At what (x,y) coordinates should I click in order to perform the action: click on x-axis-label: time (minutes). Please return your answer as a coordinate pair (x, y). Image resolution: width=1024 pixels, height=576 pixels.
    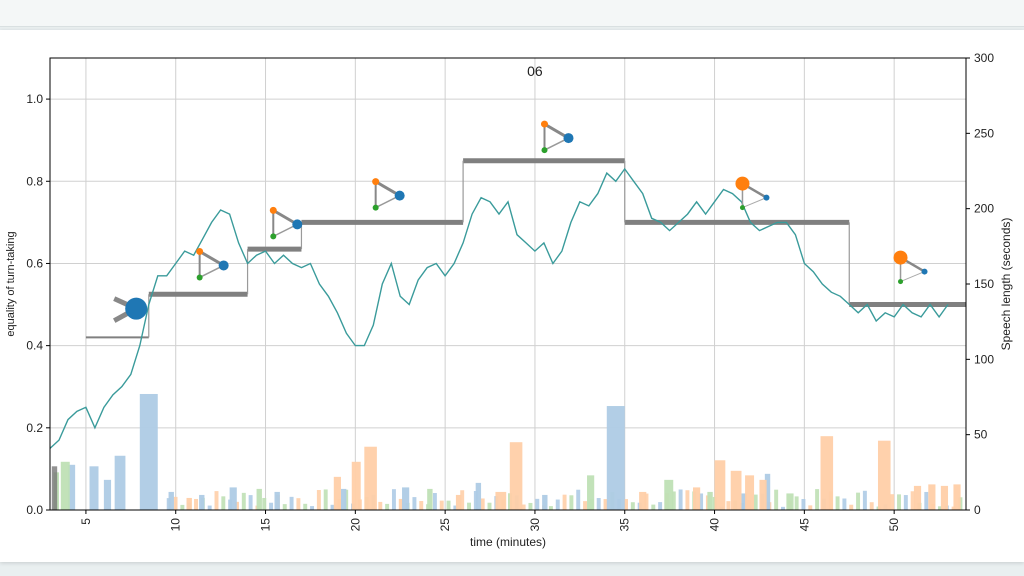
    Looking at the image, I should click on (508, 542).